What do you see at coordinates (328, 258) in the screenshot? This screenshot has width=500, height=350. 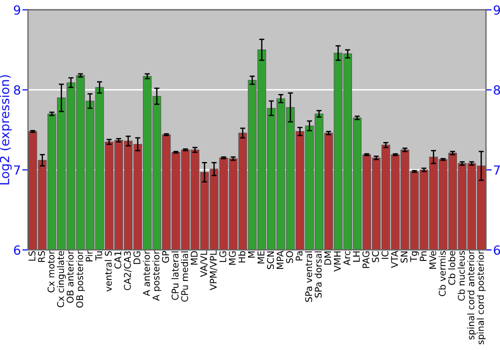 I see `x-tick-label: DM` at bounding box center [328, 258].